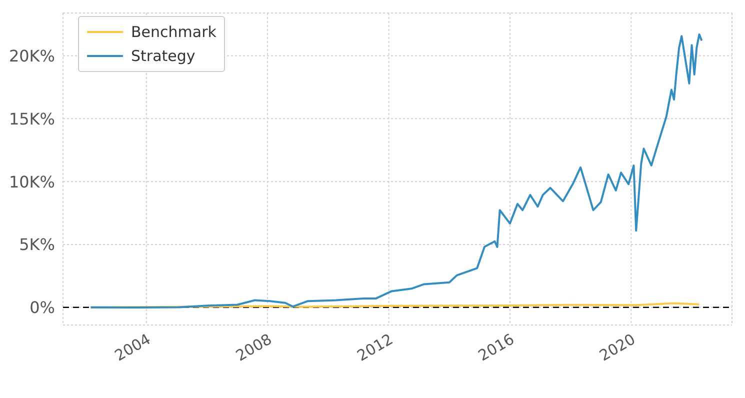 The height and width of the screenshot is (398, 745). What do you see at coordinates (42, 308) in the screenshot?
I see `y-tick-label: 0%` at bounding box center [42, 308].